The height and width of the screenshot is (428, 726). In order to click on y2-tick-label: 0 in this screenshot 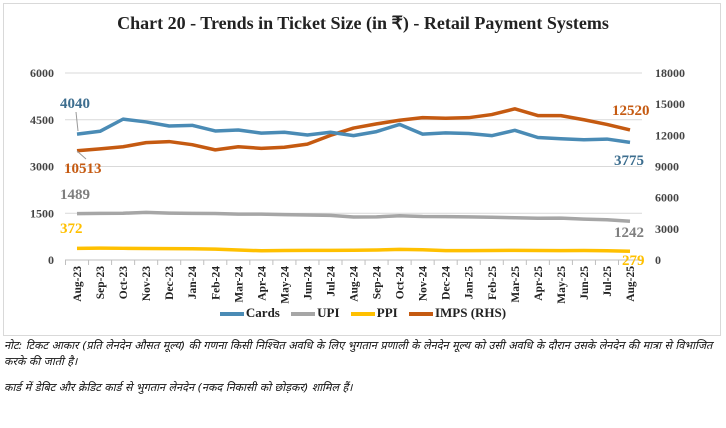, I will do `click(658, 260)`.